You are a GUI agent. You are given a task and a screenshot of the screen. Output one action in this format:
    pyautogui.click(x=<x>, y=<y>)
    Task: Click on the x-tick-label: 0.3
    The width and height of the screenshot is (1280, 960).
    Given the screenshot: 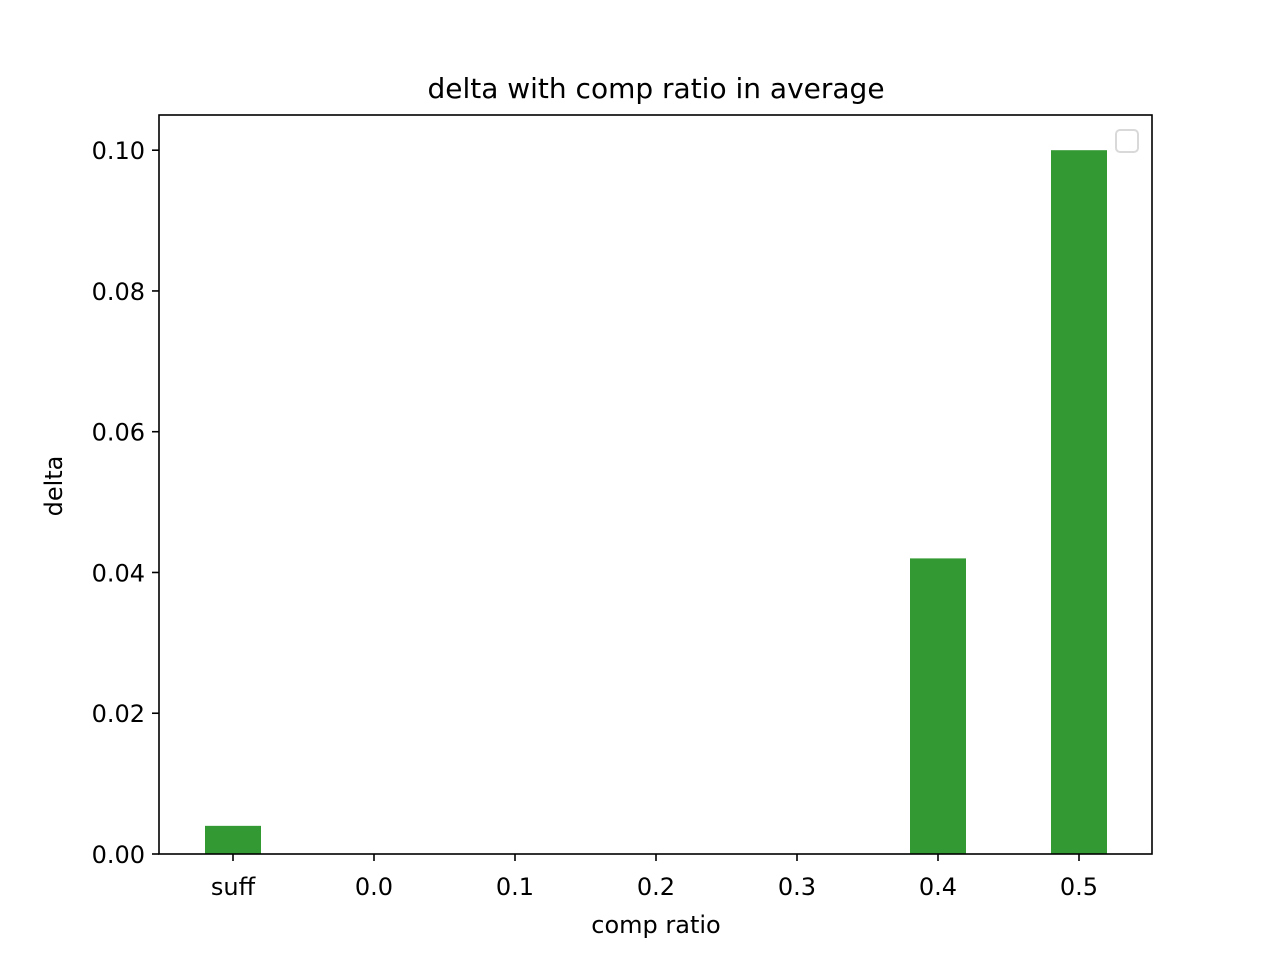 What is the action you would take?
    pyautogui.click(x=797, y=887)
    